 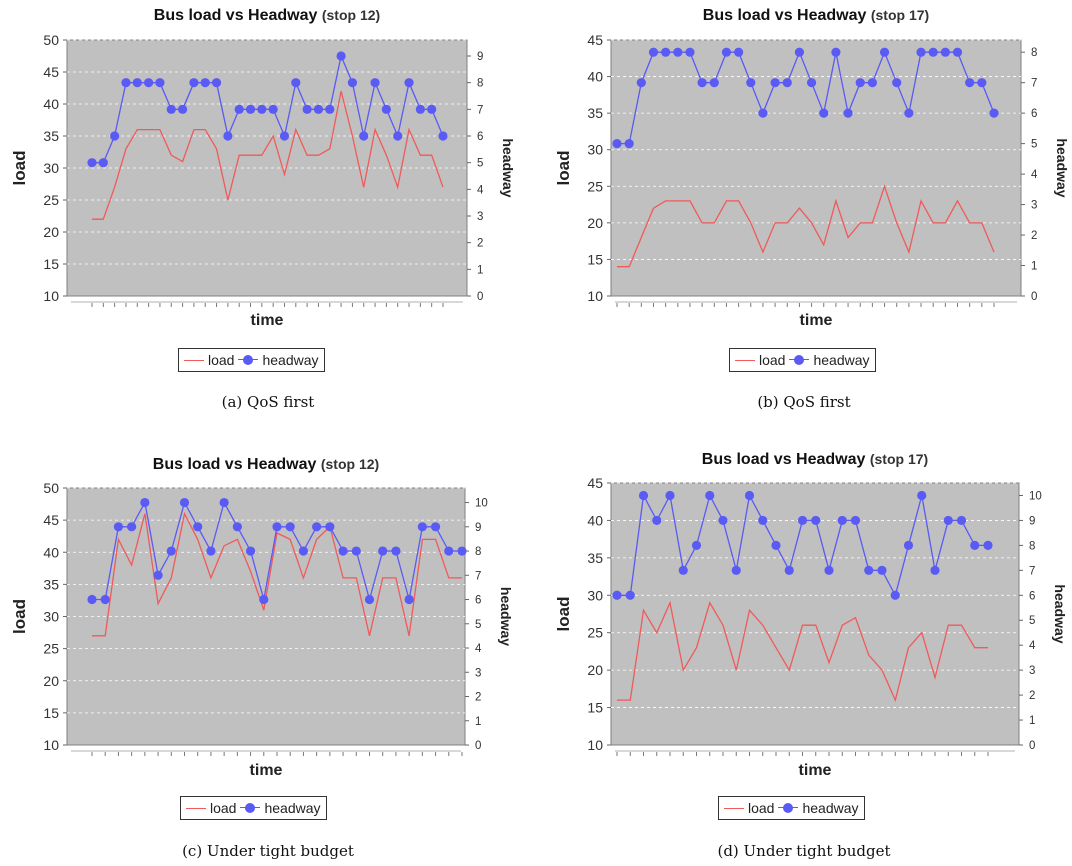 I want to click on chart-title: Bus load vs Headway (stop 12), so click(x=267, y=15).